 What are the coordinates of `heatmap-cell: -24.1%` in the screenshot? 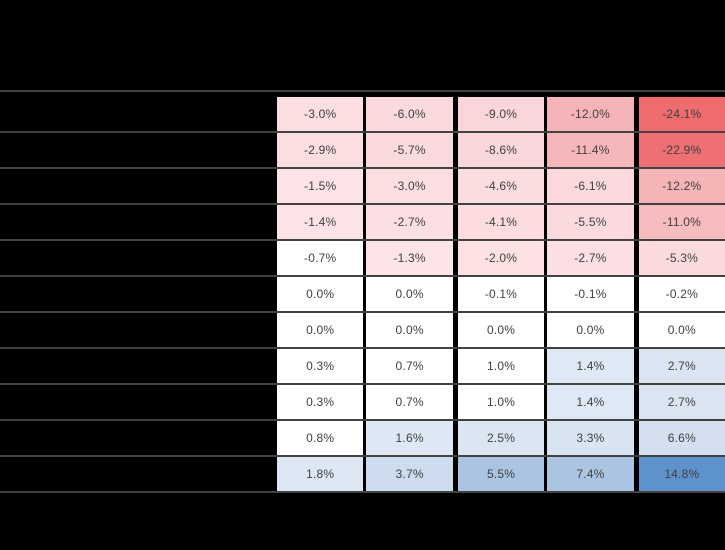 It's located at (679, 114).